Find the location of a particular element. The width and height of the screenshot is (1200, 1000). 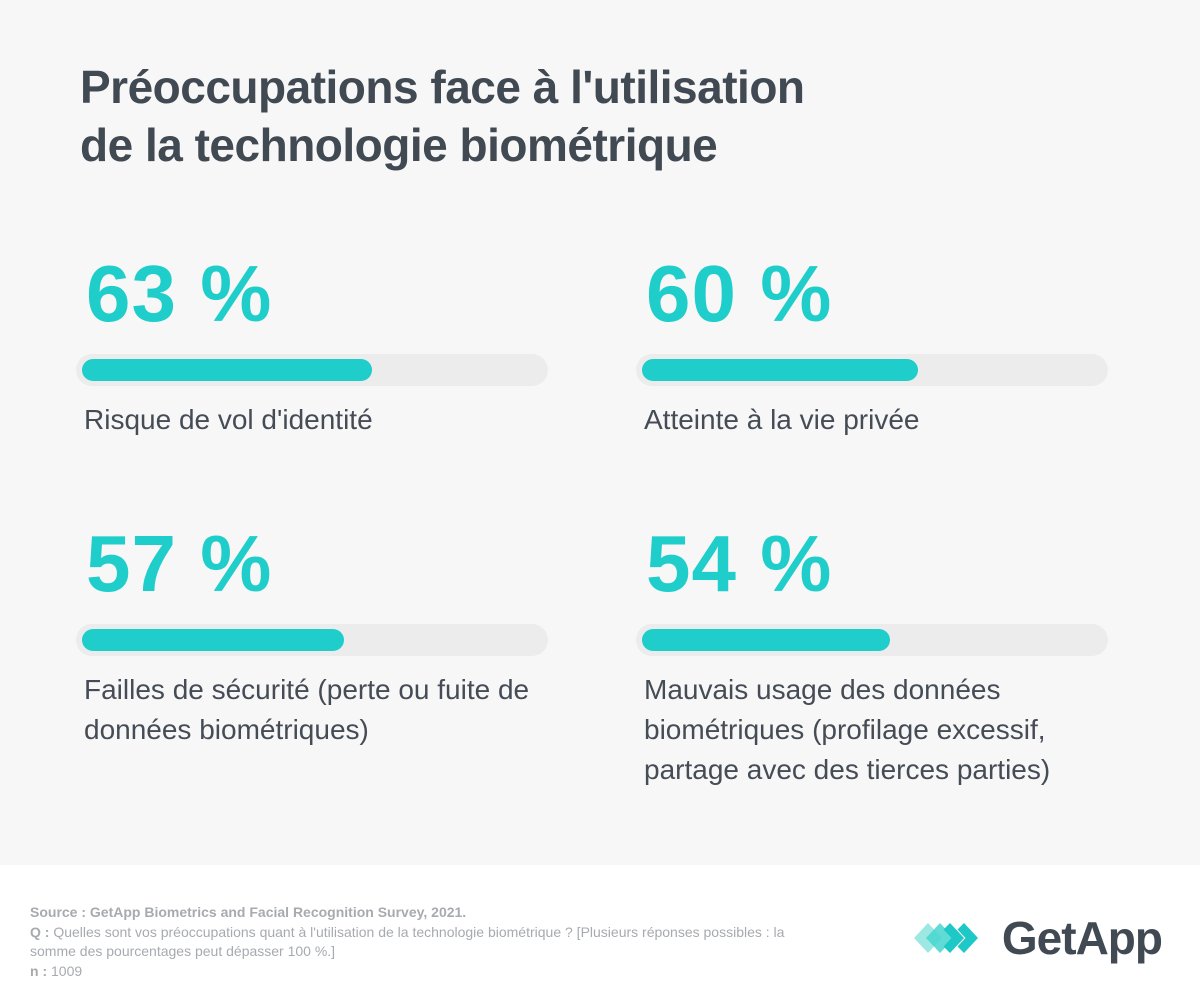

getapp-logo: GetApp is located at coordinates (1037, 938).